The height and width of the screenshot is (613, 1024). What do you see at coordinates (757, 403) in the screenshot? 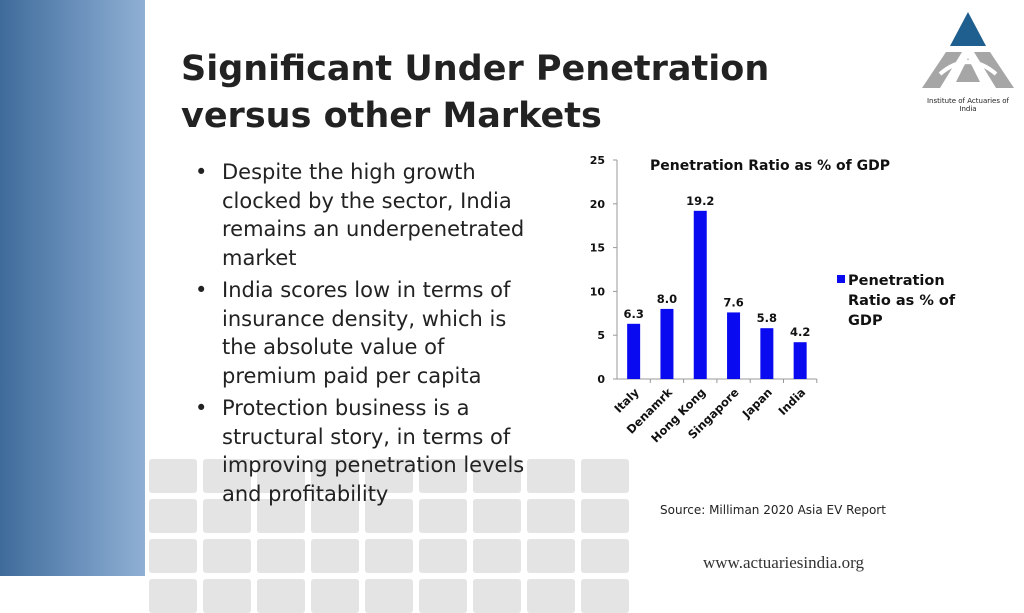
I see `x-tick-label: Japan` at bounding box center [757, 403].